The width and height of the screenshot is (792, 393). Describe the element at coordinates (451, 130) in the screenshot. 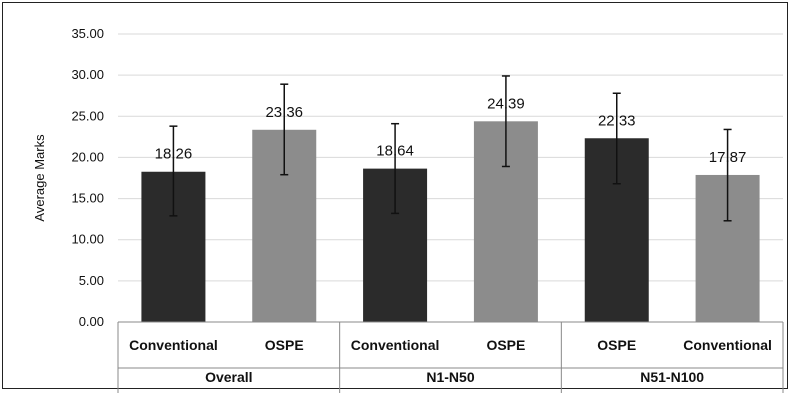

I see `data-labels: 18.26 23.36 18.64 24.39 22.33 17.87` at that location.